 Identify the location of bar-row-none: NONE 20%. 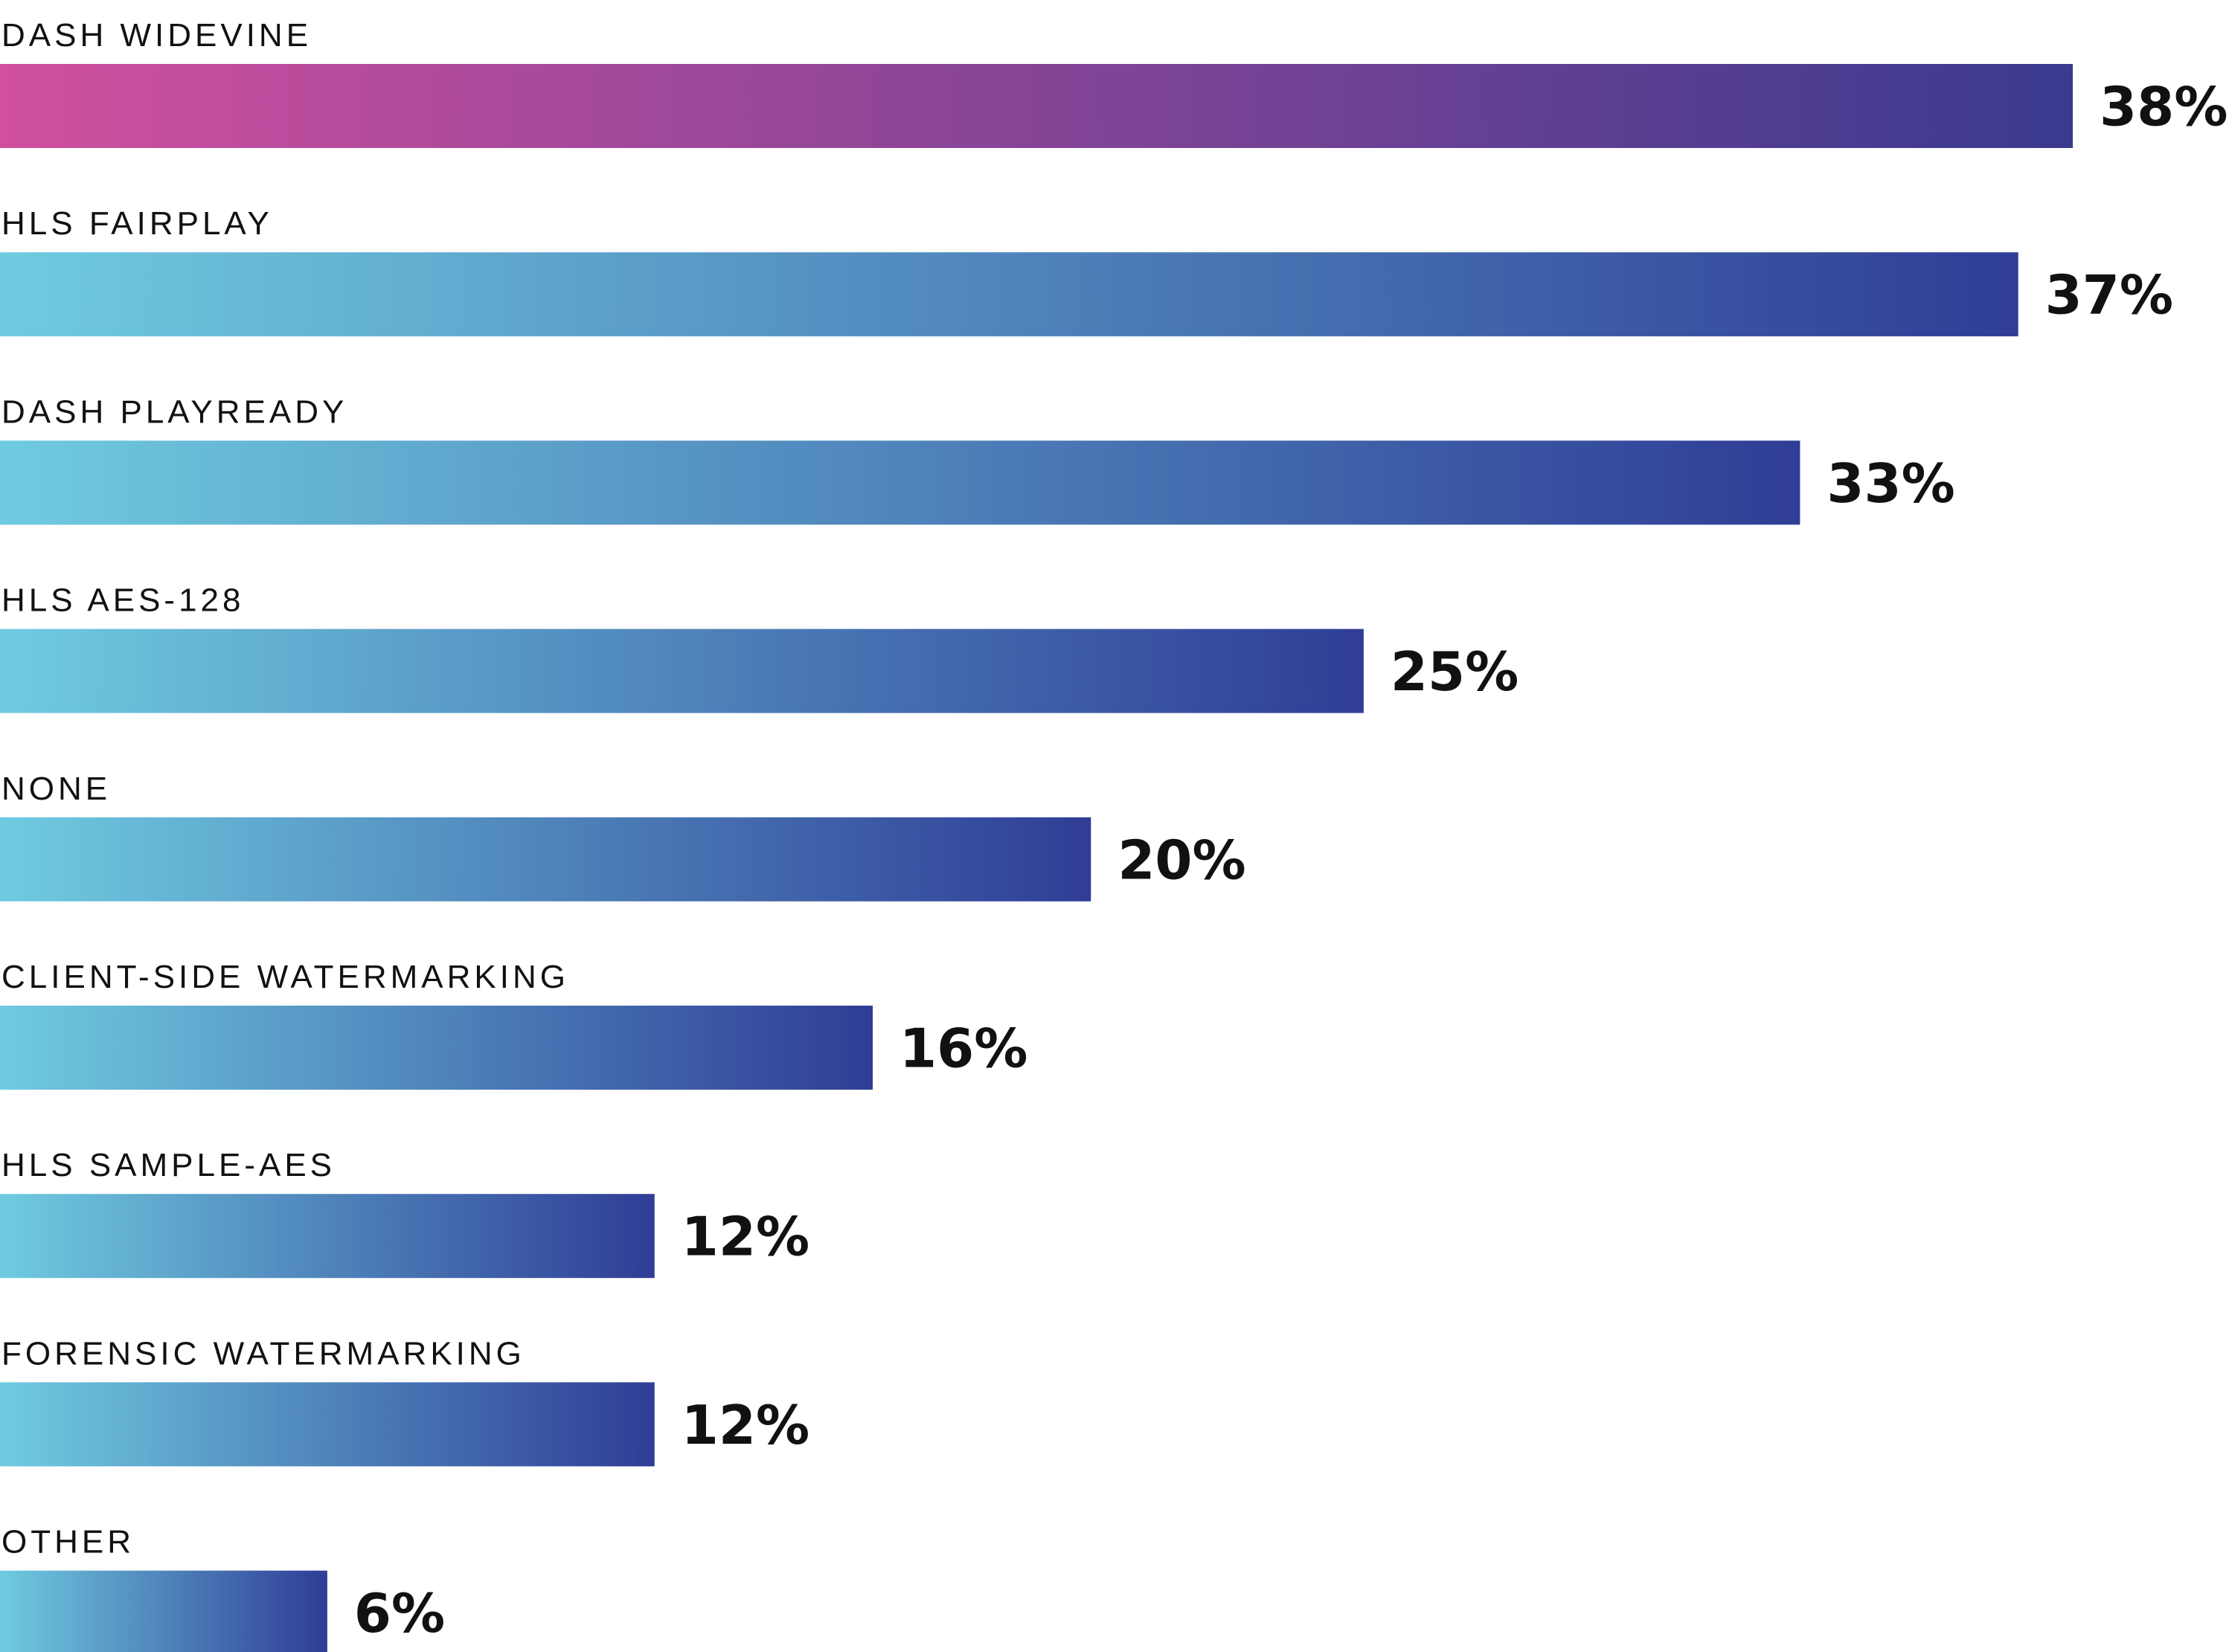
(623, 836).